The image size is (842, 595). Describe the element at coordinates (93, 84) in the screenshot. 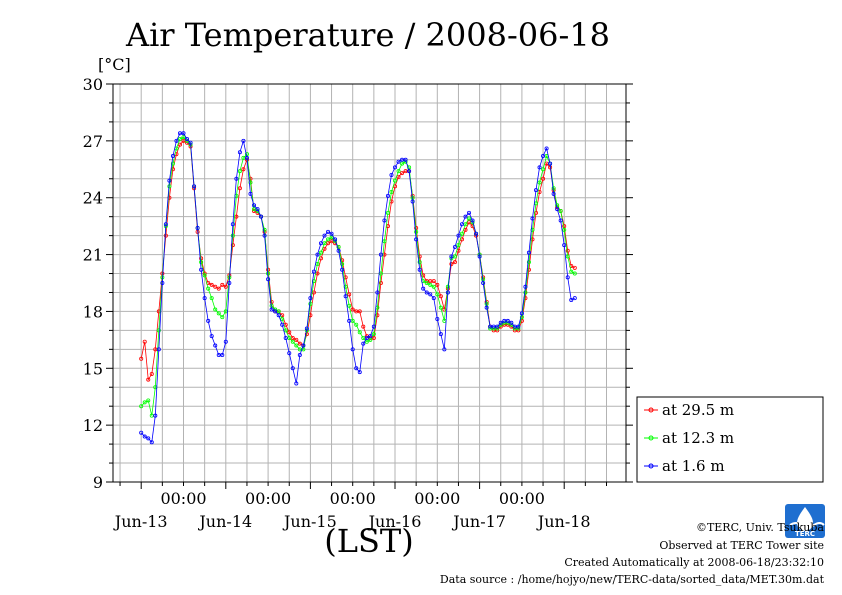

I see `y-tick-label: 30` at that location.